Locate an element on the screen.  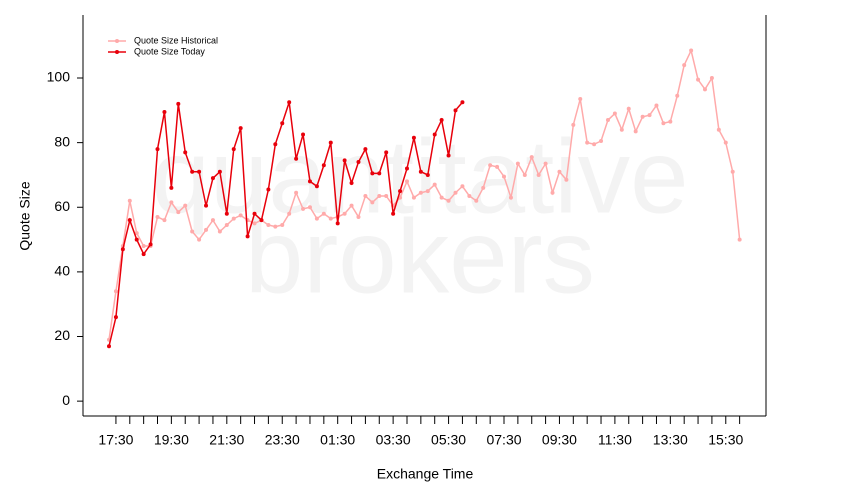
x-tick-label: 19:30 is located at coordinates (171, 440).